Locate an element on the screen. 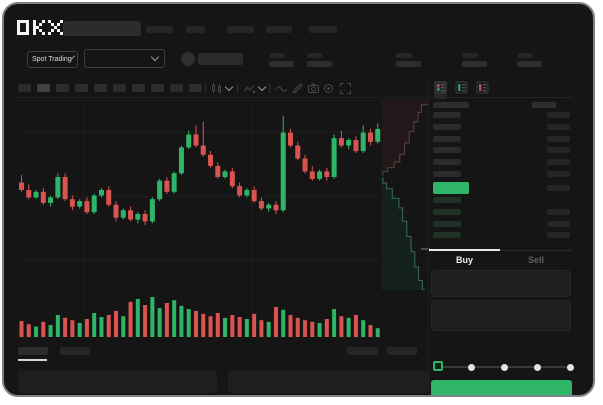 Image resolution: width=603 pixels, height=405 pixels. panel-divider is located at coordinates (428, 236).